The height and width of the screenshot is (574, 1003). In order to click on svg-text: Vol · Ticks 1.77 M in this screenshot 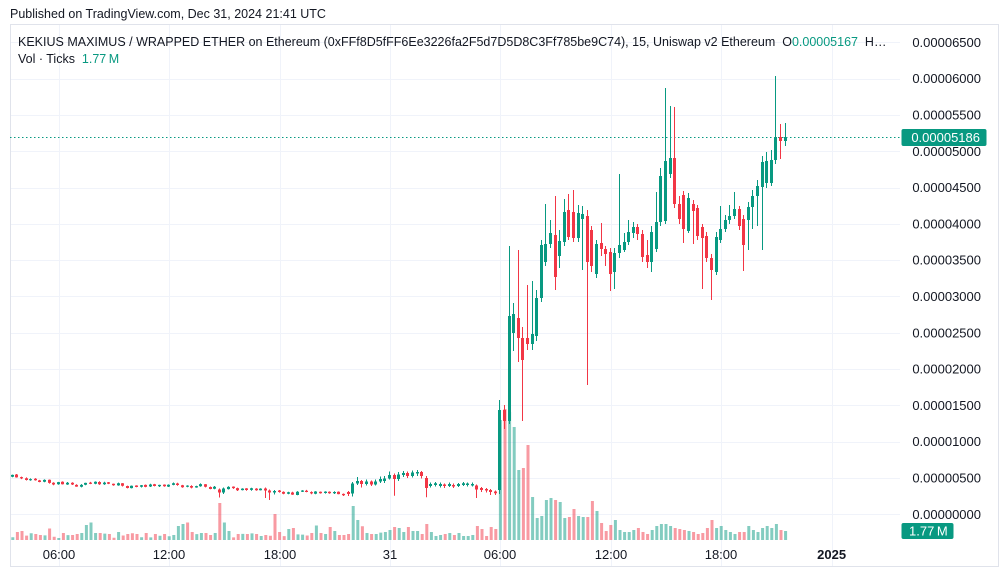, I will do `click(68, 59)`.